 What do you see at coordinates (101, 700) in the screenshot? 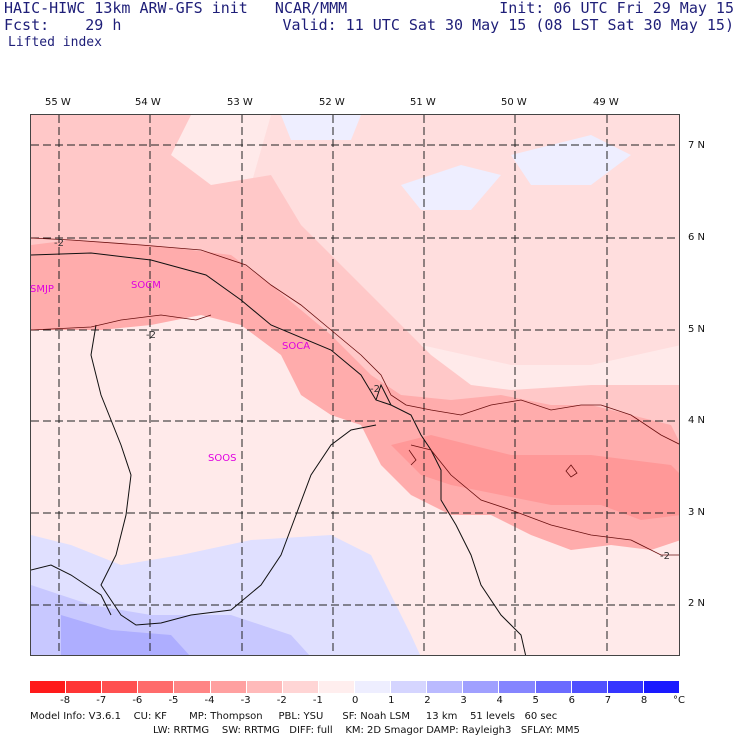
I see `colorbar-tick-label: -7` at bounding box center [101, 700].